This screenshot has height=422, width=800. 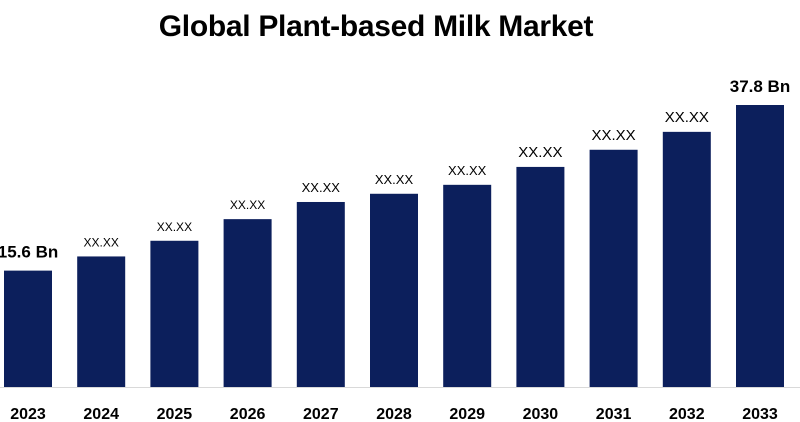 What do you see at coordinates (394, 179) in the screenshot?
I see `data-label-2028: XX.XX` at bounding box center [394, 179].